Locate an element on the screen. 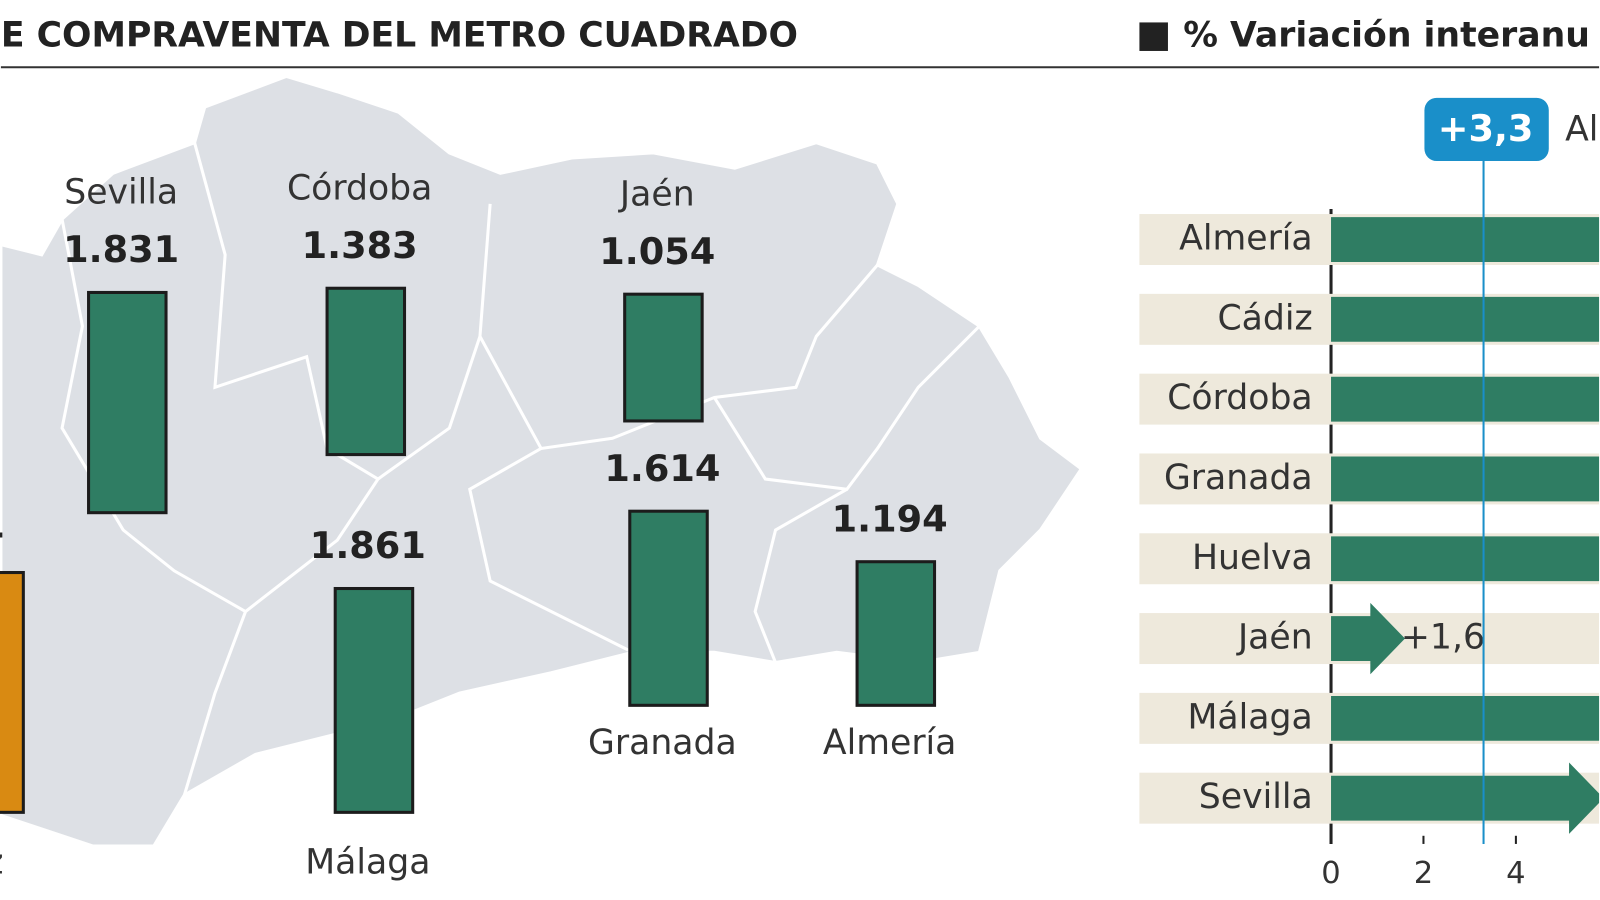 This screenshot has height=900, width=1600. category-label: Sevilla is located at coordinates (1256, 797).